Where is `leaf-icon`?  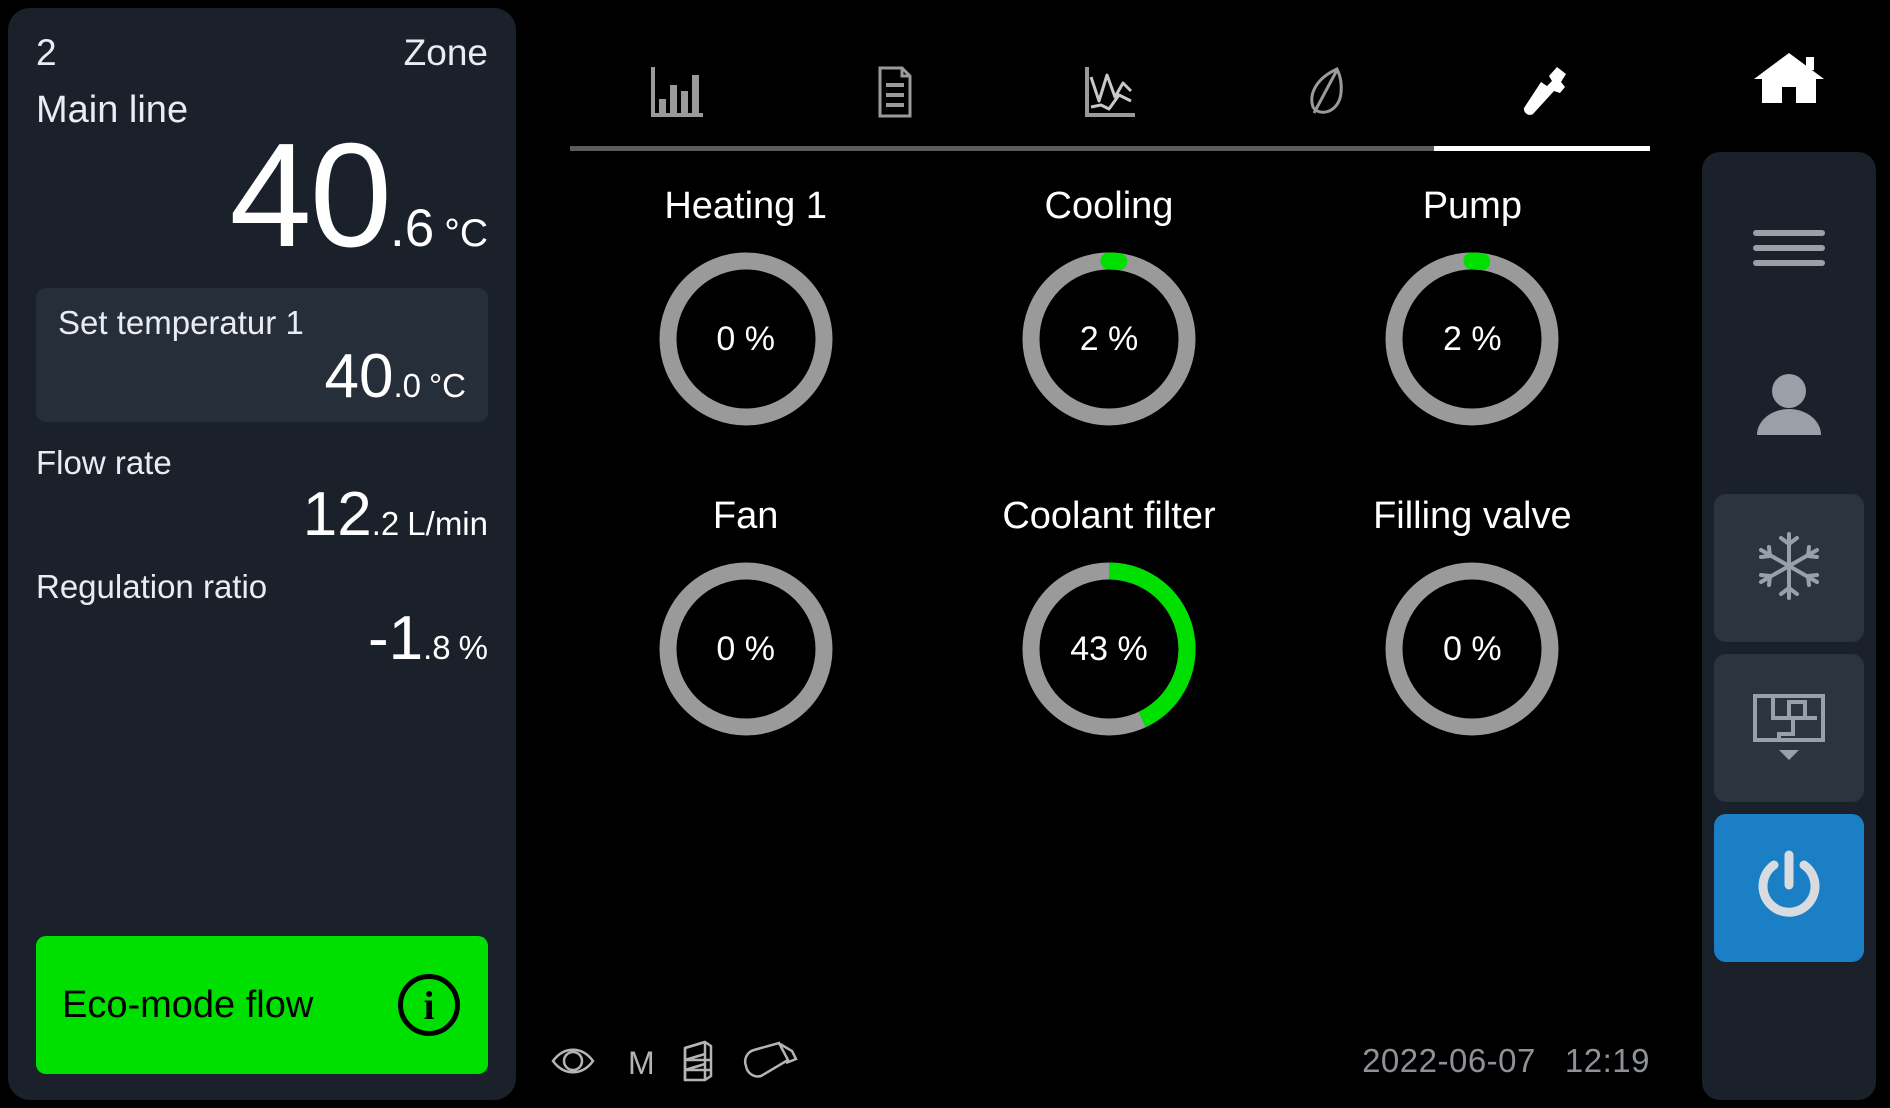
leaf-icon is located at coordinates (1326, 92).